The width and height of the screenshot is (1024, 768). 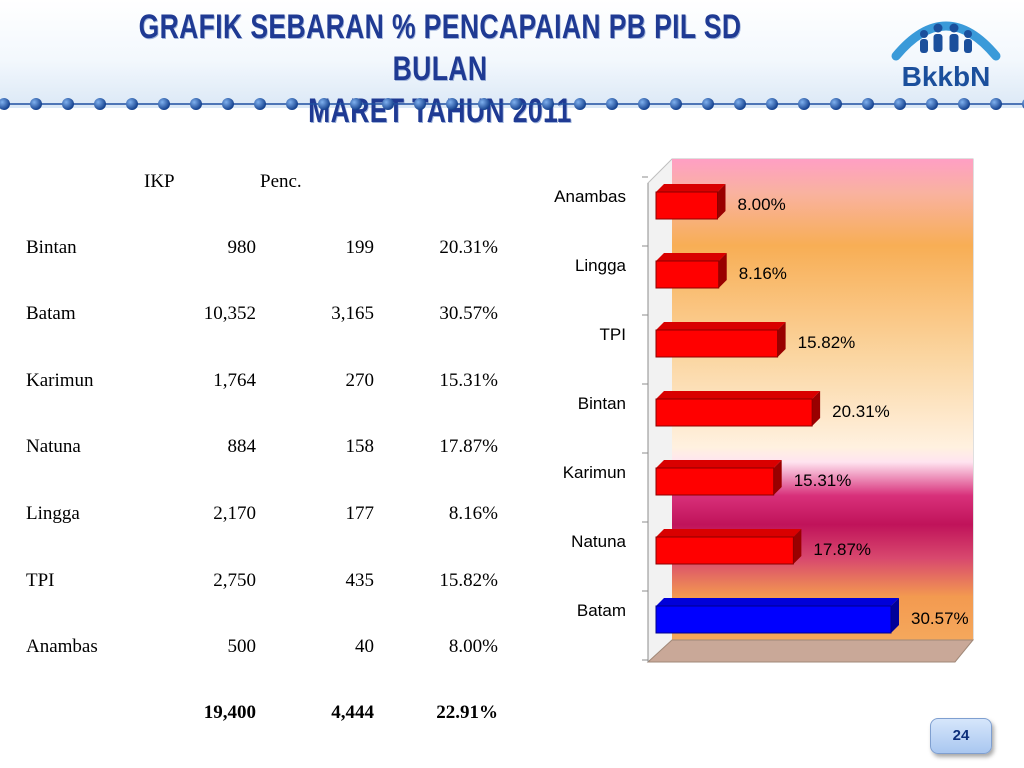 What do you see at coordinates (266, 250) in the screenshot?
I see `table-row: Bintan 980 199 20.31%` at bounding box center [266, 250].